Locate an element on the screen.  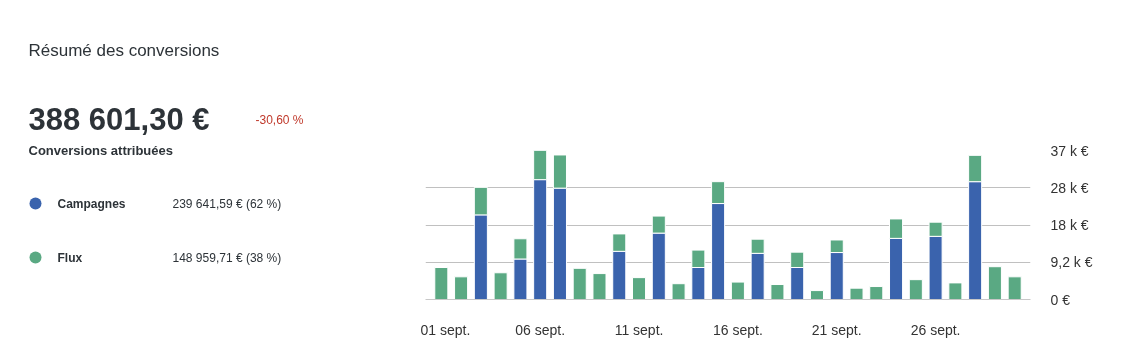
x-tick-label: 06 sept. is located at coordinates (540, 329).